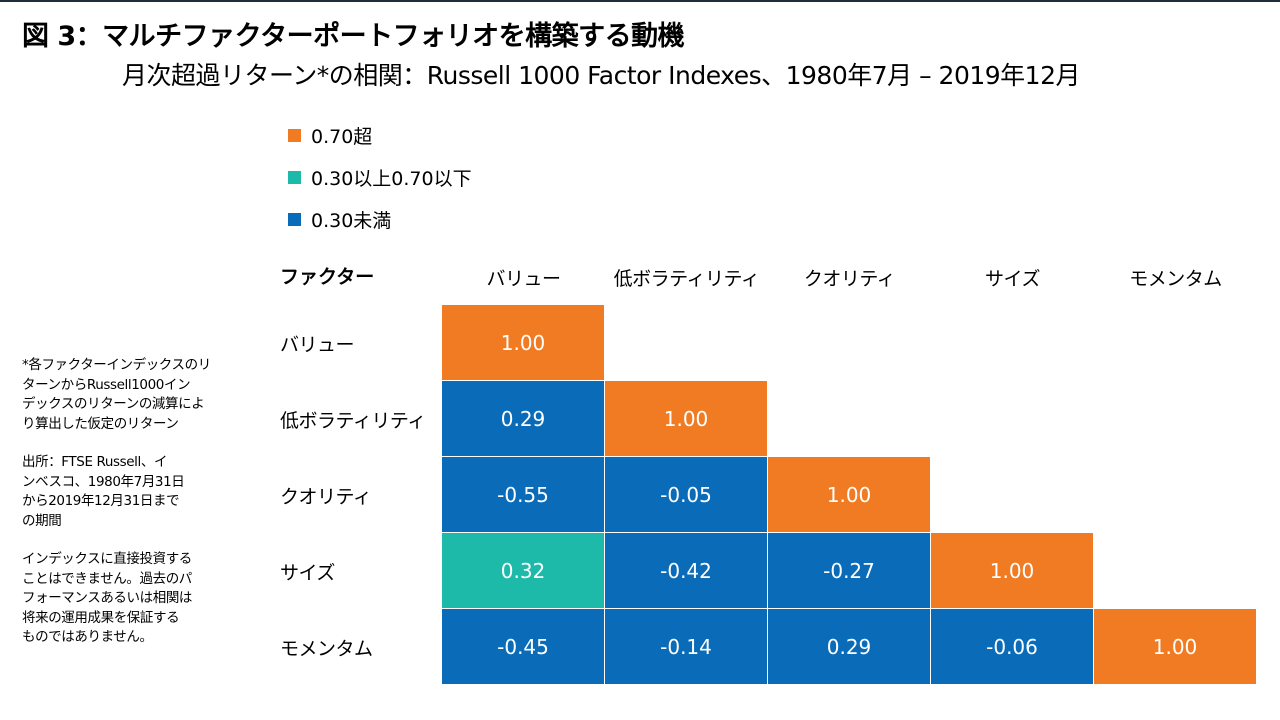 This screenshot has height=720, width=1280. I want to click on legend-label-high: 0.70超, so click(342, 136).